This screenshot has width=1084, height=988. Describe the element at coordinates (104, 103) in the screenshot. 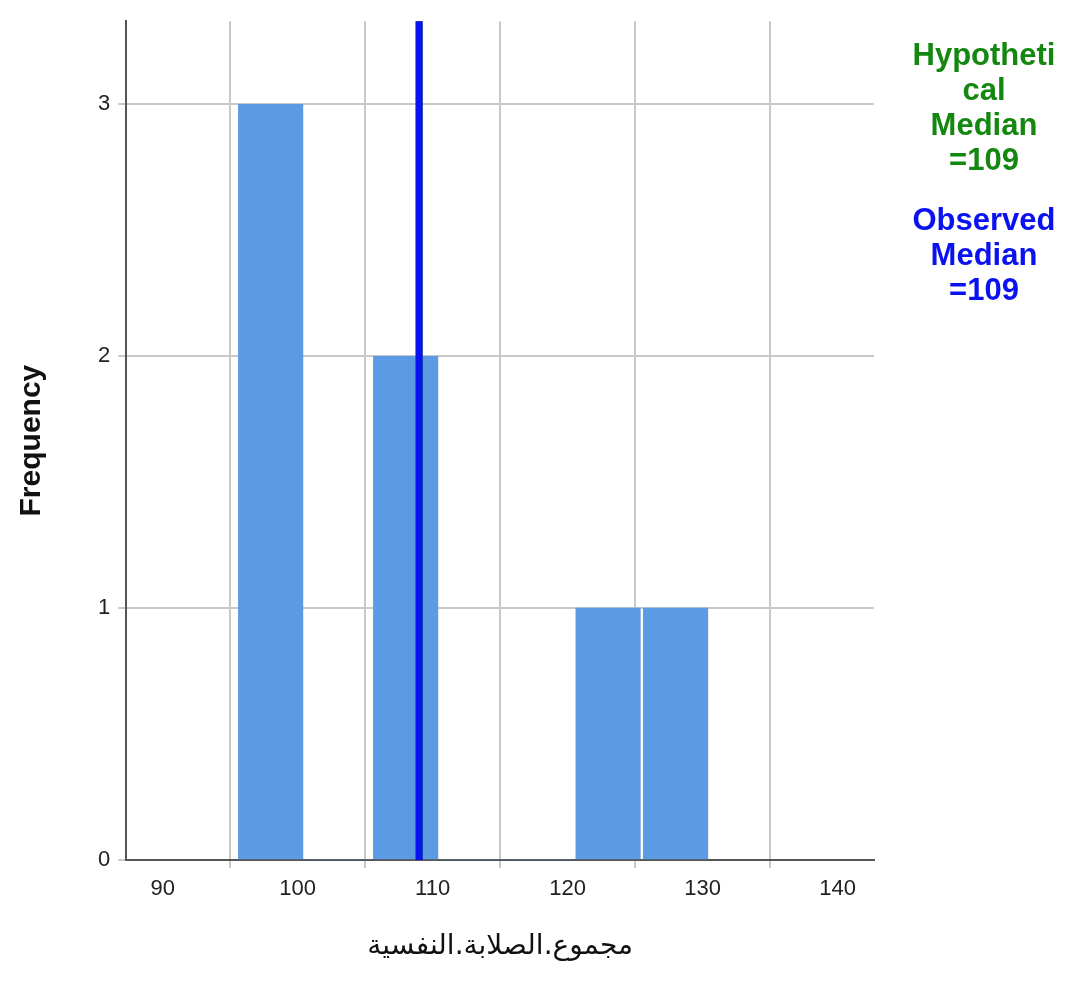

I see `y-tick-label: 3` at that location.